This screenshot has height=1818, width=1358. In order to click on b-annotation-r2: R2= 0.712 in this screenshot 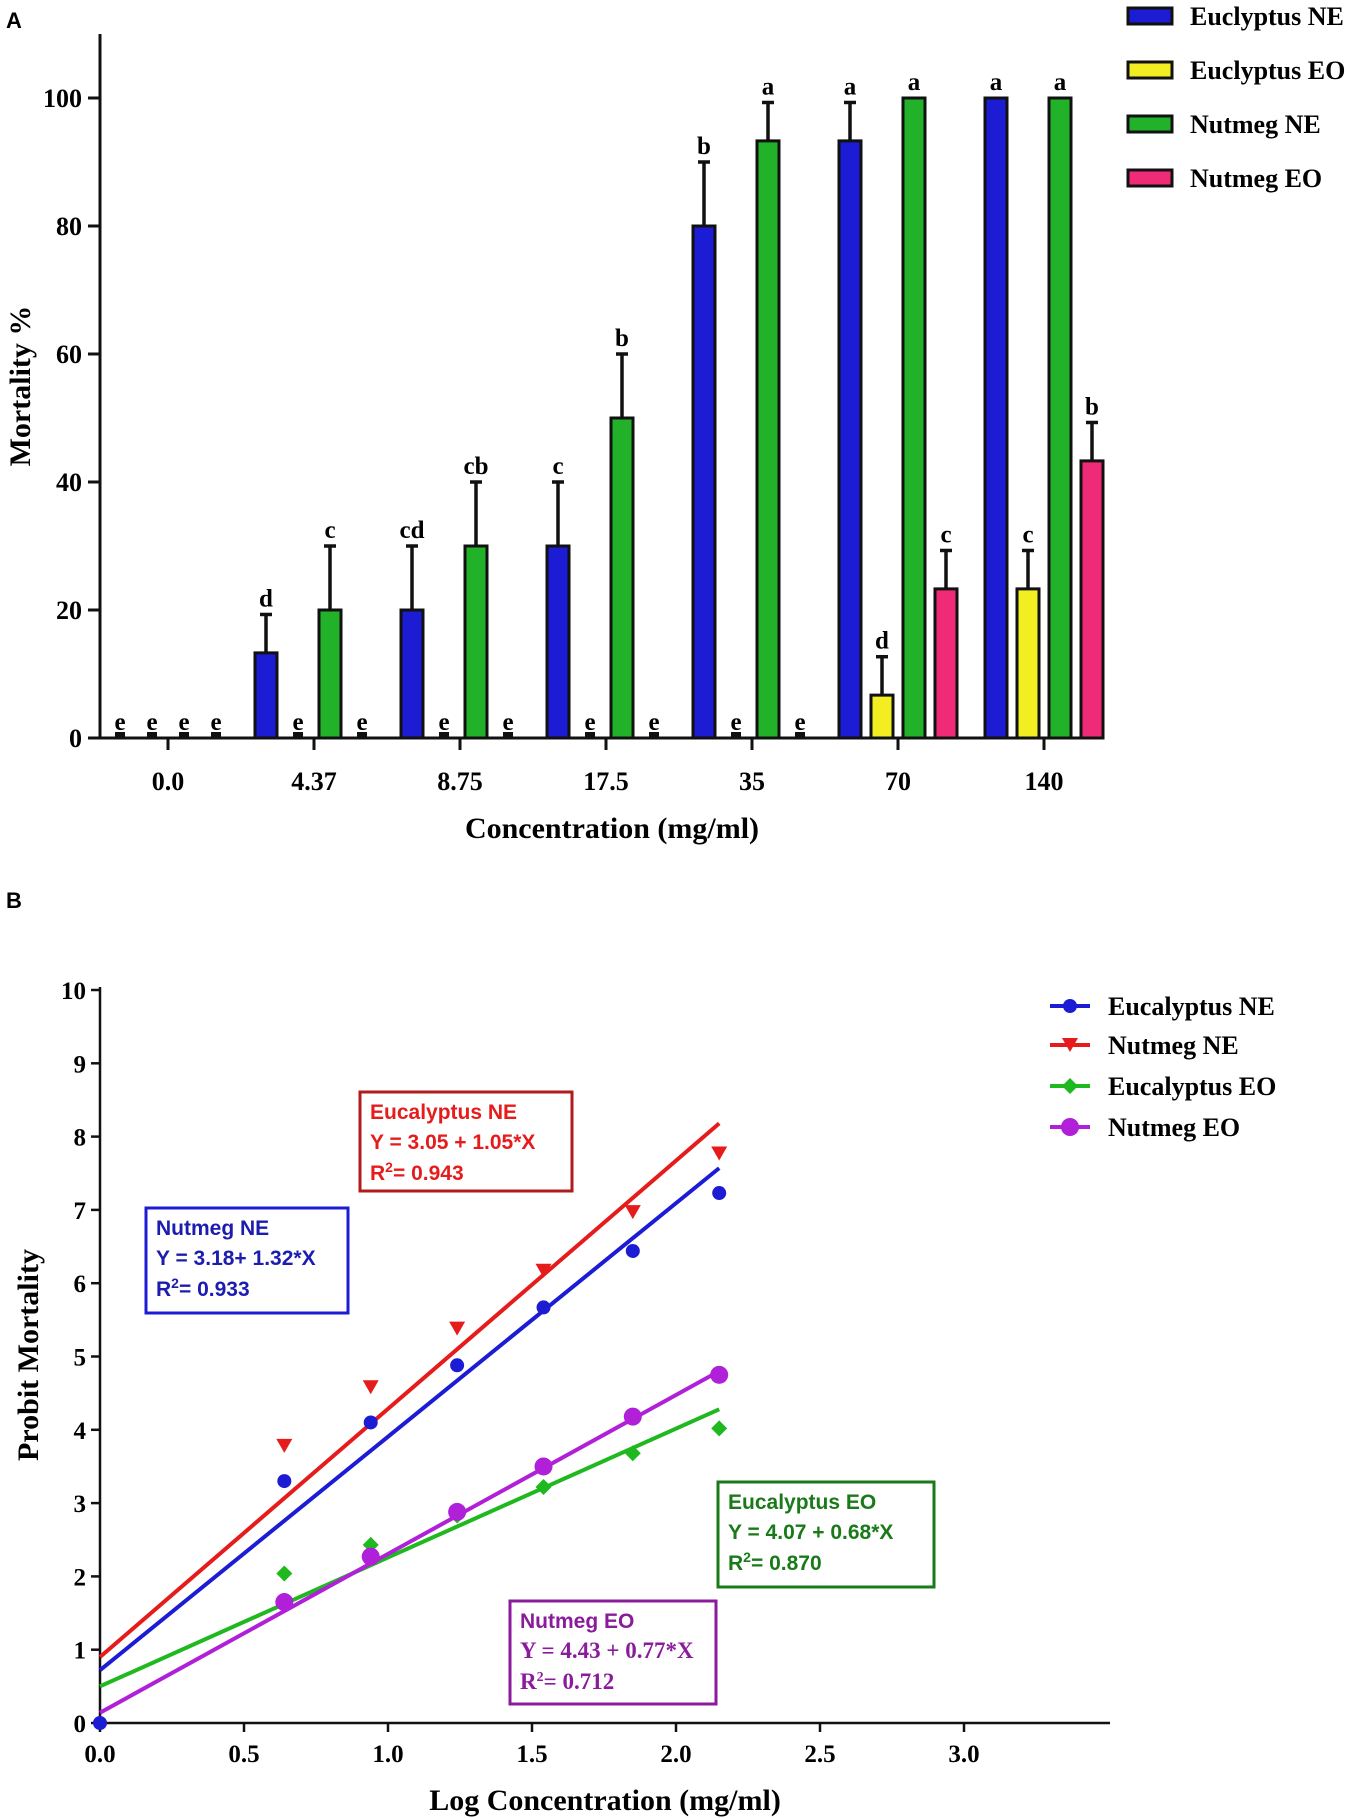, I will do `click(567, 1681)`.